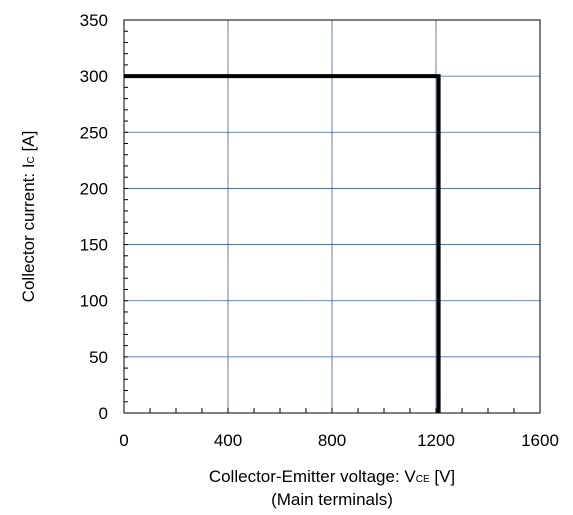 The width and height of the screenshot is (573, 515). Describe the element at coordinates (436, 440) in the screenshot. I see `x-tick-label: 1200` at that location.